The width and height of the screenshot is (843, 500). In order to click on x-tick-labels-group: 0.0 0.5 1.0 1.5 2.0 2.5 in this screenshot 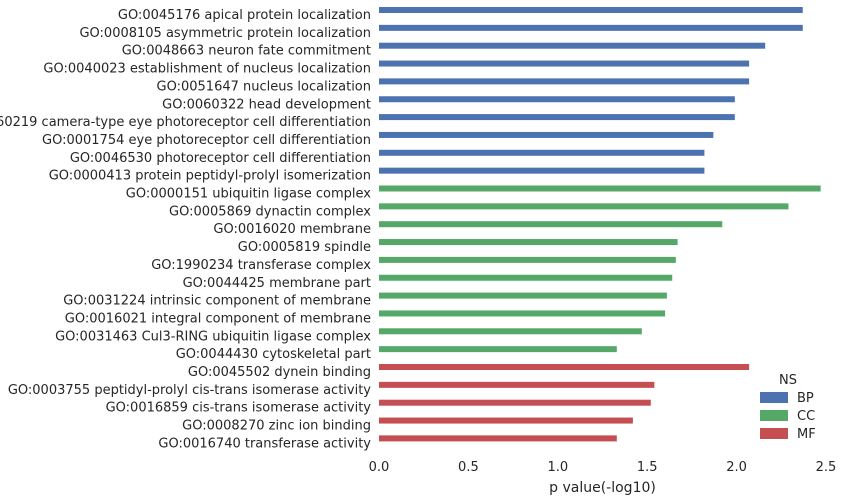, I will do `click(603, 467)`.